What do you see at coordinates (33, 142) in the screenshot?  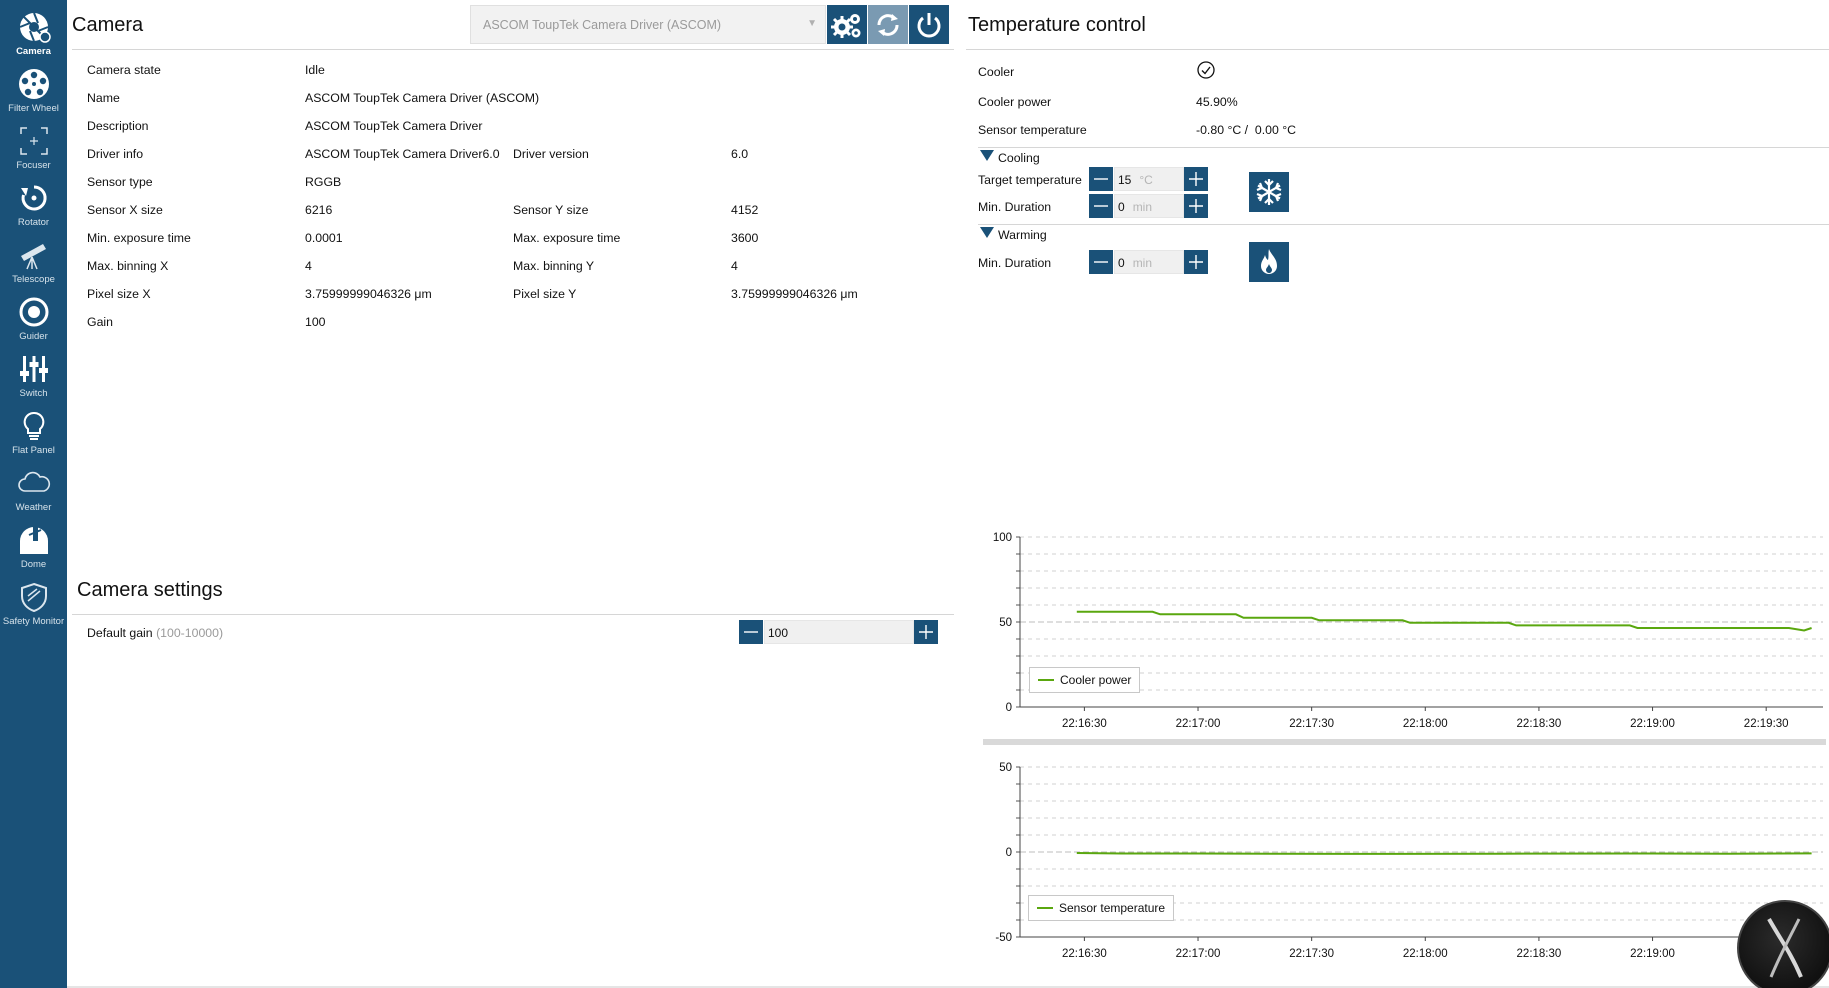 I see `sidebar-item-focuser: Focuser` at bounding box center [33, 142].